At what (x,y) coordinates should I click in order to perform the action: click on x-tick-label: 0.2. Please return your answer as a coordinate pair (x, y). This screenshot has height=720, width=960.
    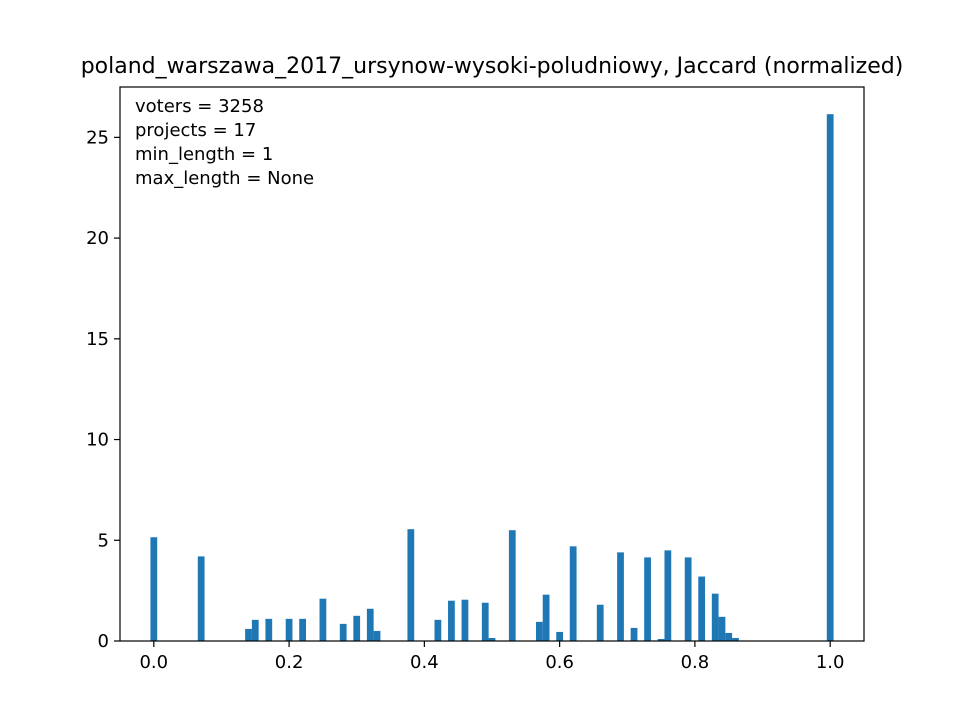
    Looking at the image, I should click on (289, 662).